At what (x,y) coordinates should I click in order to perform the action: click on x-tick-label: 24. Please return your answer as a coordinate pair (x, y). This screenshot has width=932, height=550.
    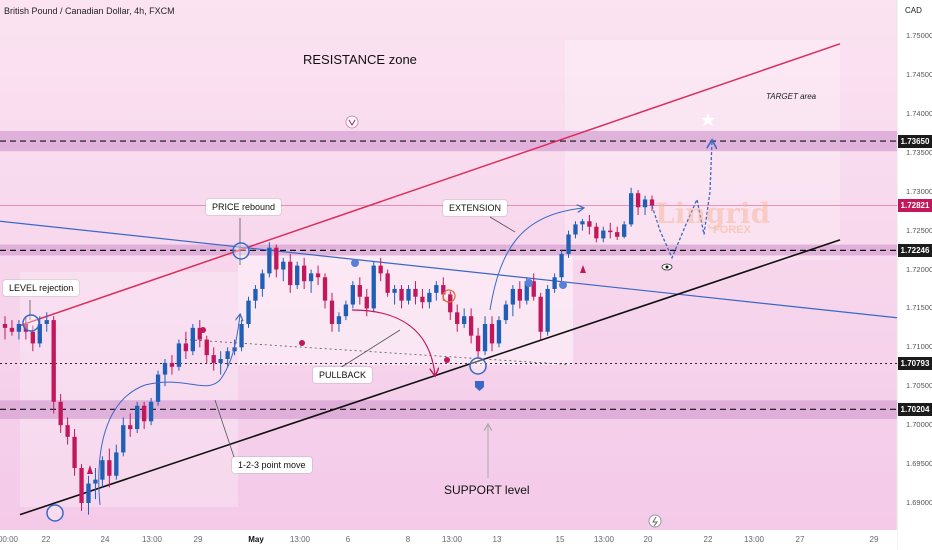
    Looking at the image, I should click on (105, 539).